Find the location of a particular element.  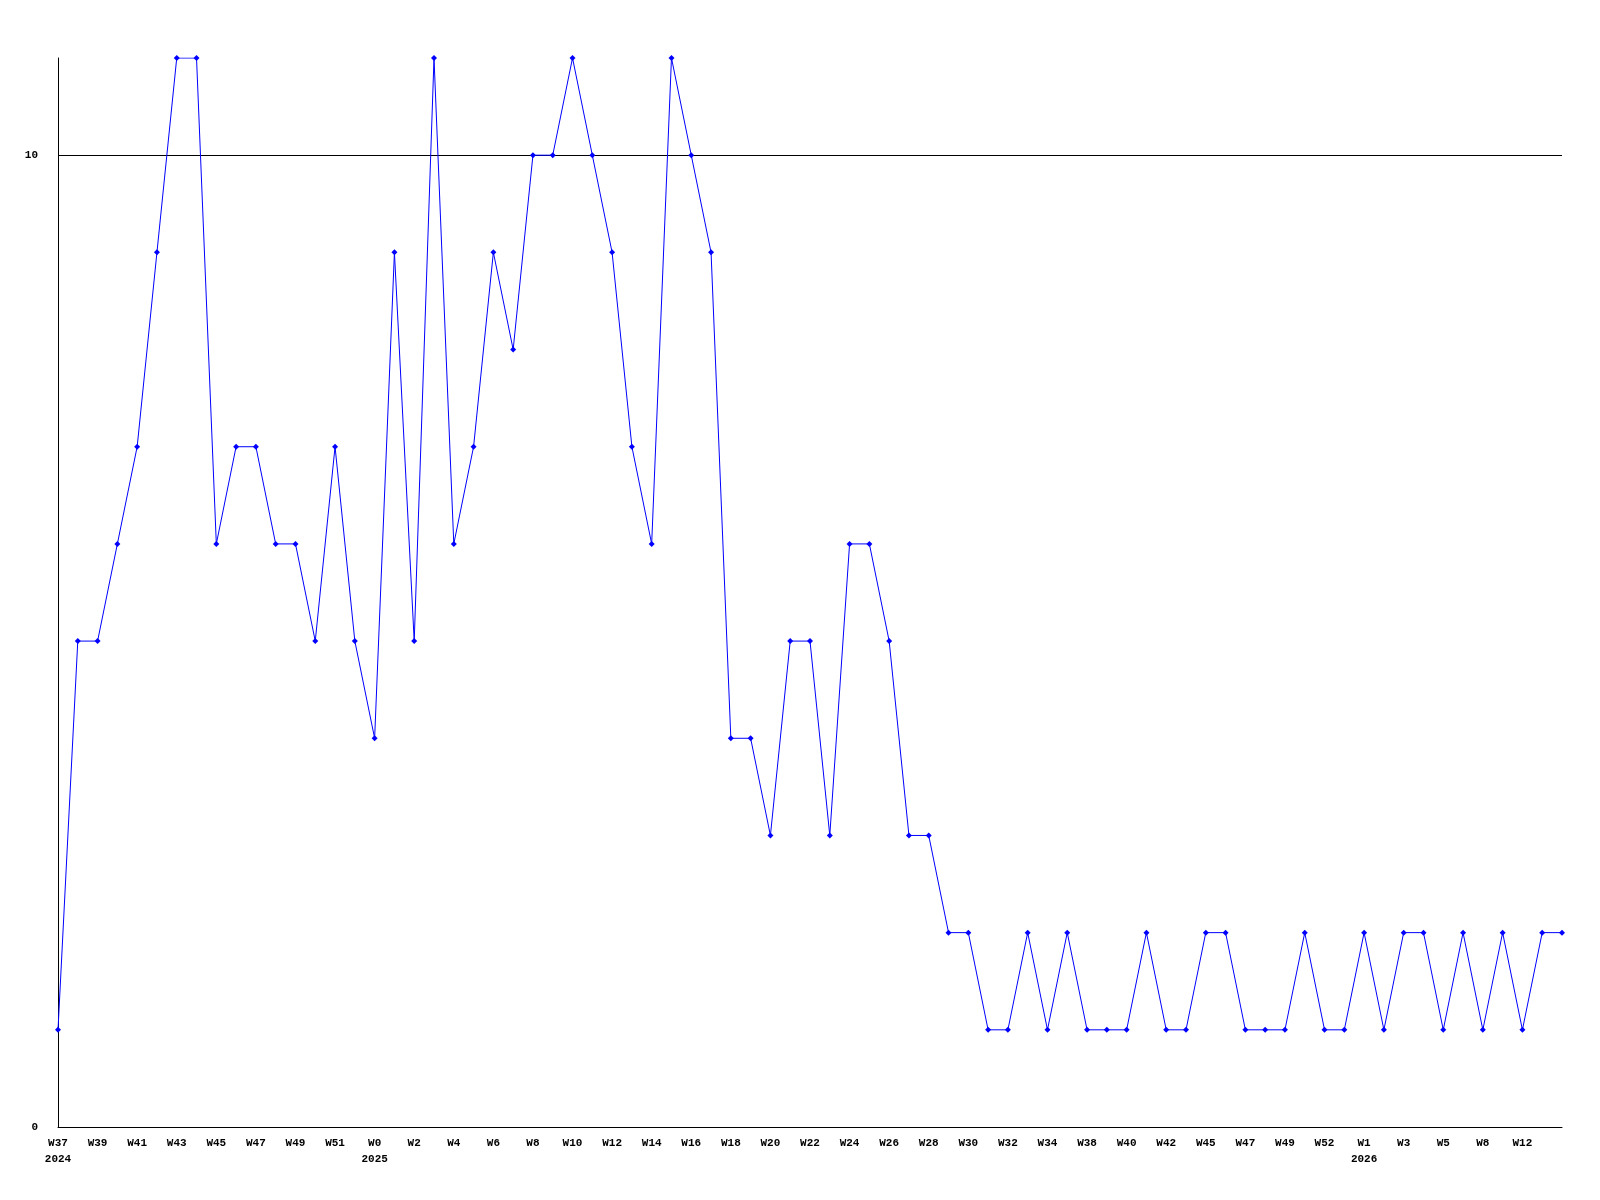

x-tick-label: W26 is located at coordinates (889, 1143).